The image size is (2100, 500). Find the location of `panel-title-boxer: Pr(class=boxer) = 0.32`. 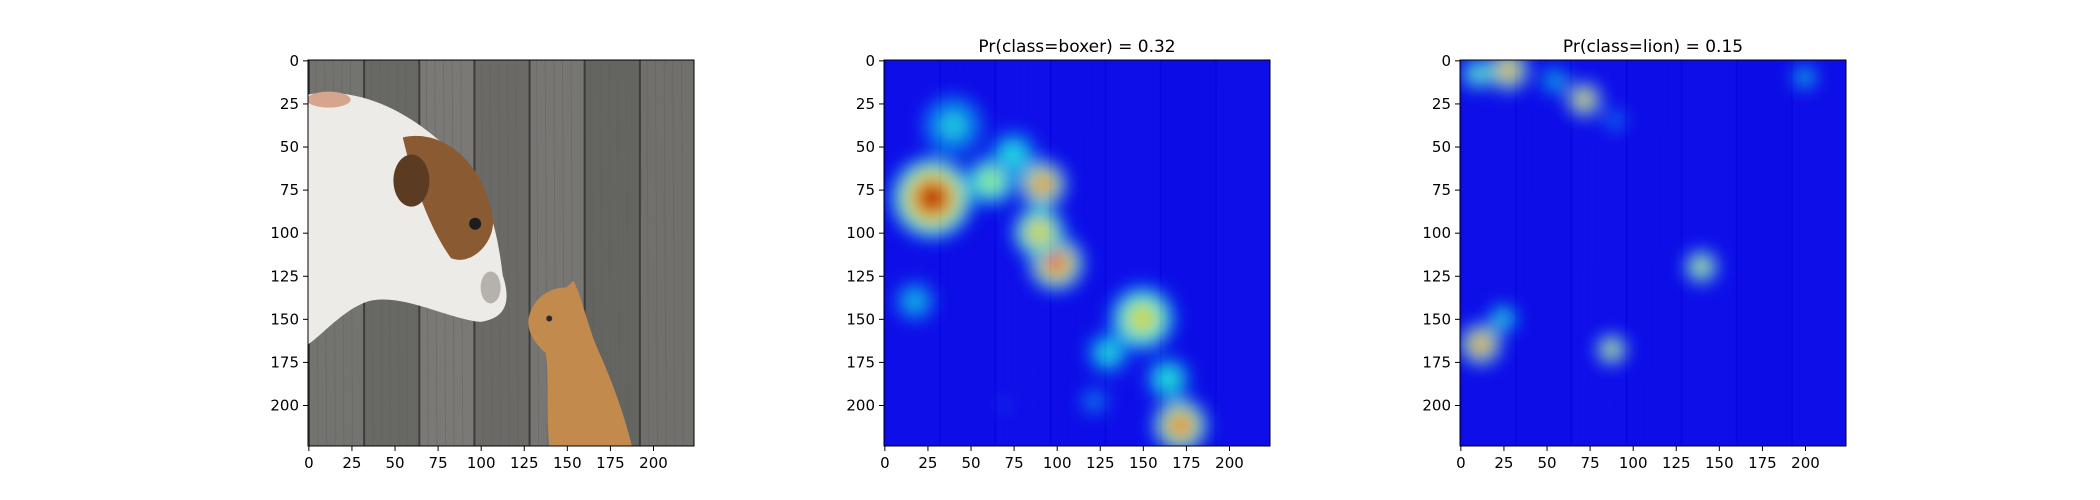

panel-title-boxer: Pr(class=boxer) = 0.32 is located at coordinates (1076, 47).